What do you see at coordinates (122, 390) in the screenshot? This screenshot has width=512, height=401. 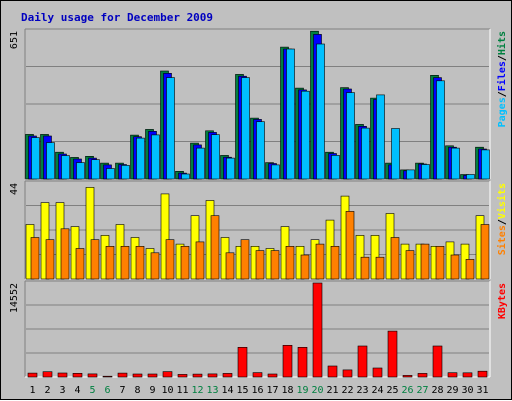 I see `x-tick-label: 7` at bounding box center [122, 390].